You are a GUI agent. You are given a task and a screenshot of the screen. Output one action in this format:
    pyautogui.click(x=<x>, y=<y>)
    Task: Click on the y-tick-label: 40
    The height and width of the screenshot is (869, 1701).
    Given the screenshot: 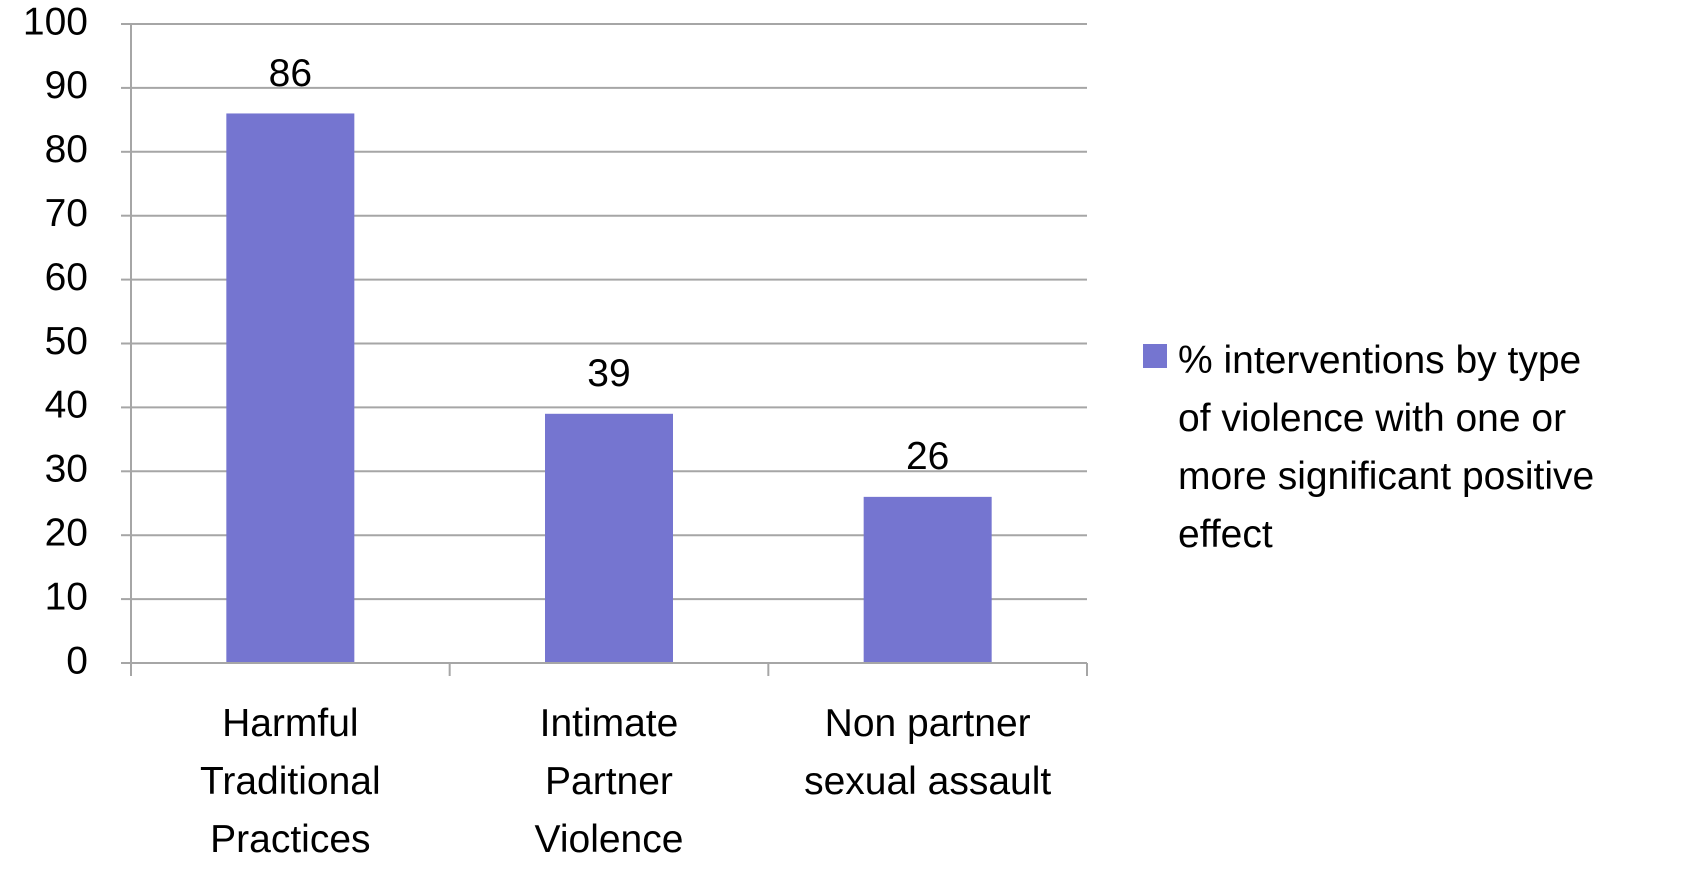 What is the action you would take?
    pyautogui.click(x=66, y=405)
    